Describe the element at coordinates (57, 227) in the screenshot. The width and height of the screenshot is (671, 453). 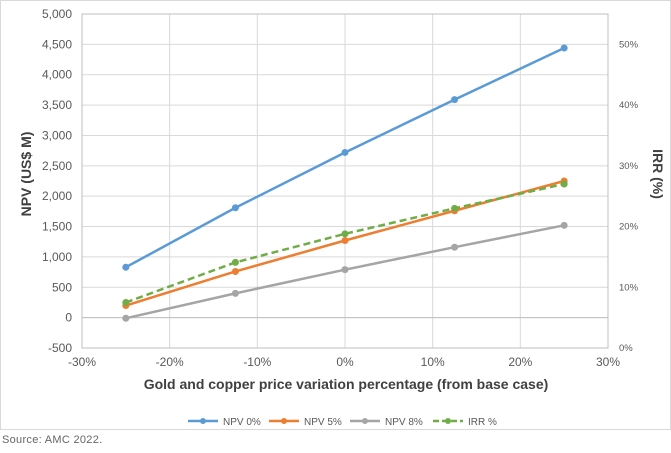
I see `y-tick-label: 1,500` at that location.